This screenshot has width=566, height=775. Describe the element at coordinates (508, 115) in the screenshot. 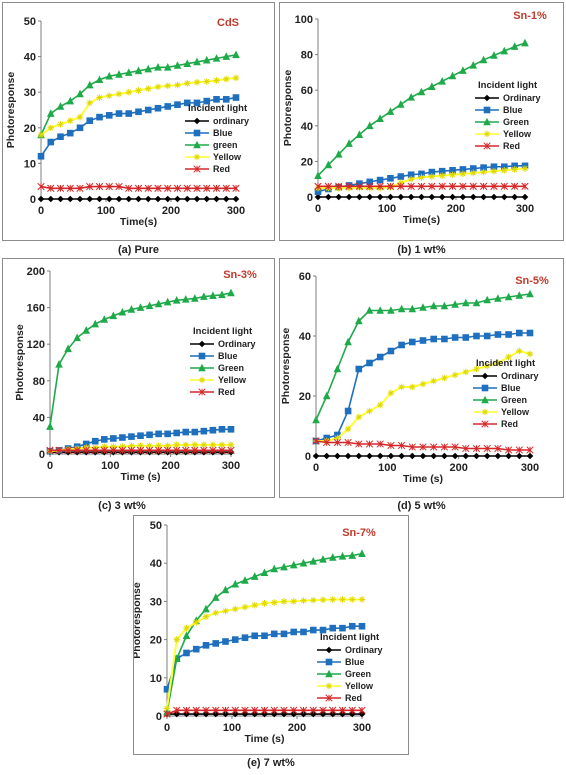

I see `legend: Incident light Ordinary Blue Green Yellow Red` at that location.